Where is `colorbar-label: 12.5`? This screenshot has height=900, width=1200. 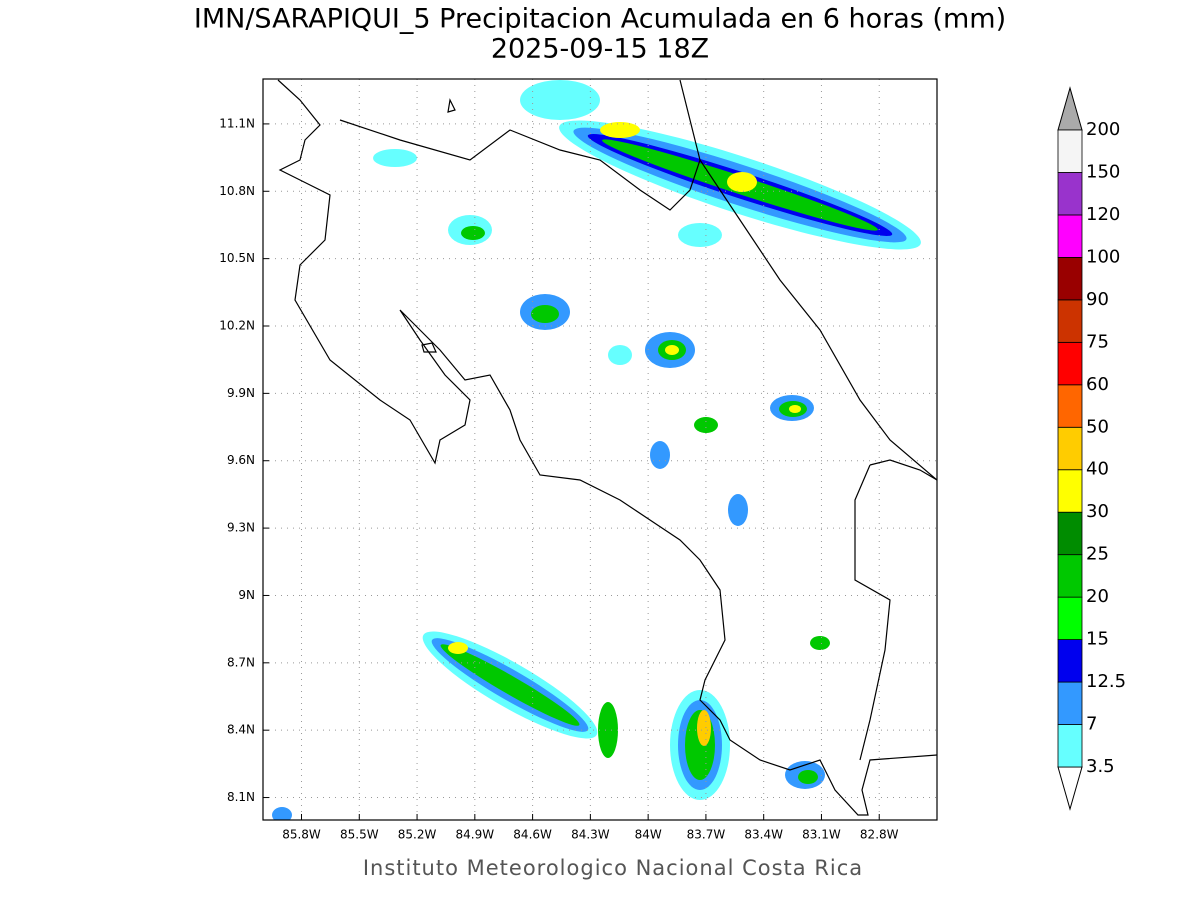 colorbar-label: 12.5 is located at coordinates (1106, 681).